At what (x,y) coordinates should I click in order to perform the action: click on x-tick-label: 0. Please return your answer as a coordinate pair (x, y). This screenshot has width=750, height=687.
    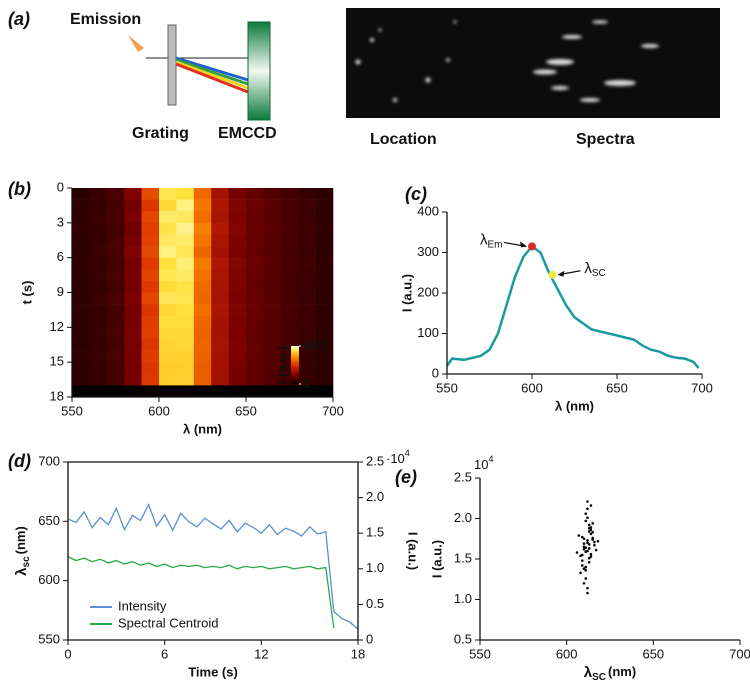
    Looking at the image, I should click on (67, 653).